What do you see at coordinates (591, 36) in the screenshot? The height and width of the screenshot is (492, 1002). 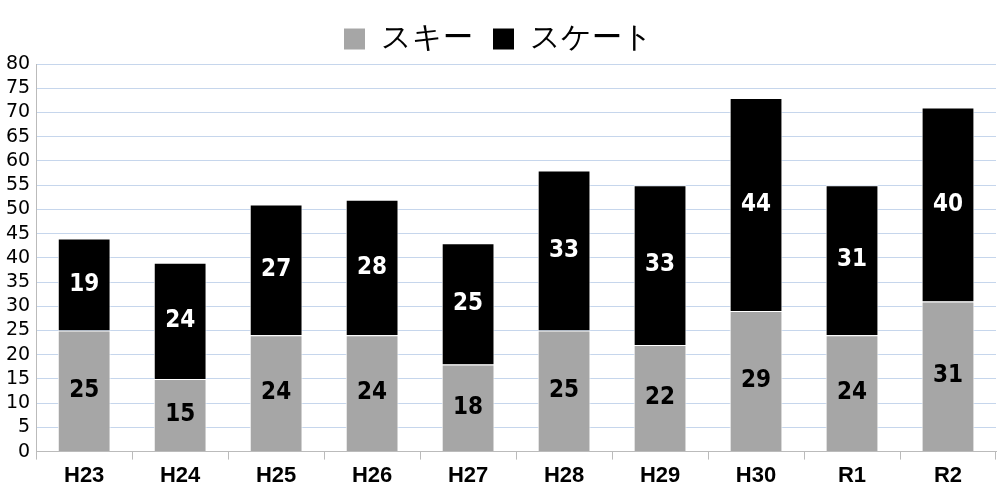 I see `legend-label: スケート` at bounding box center [591, 36].